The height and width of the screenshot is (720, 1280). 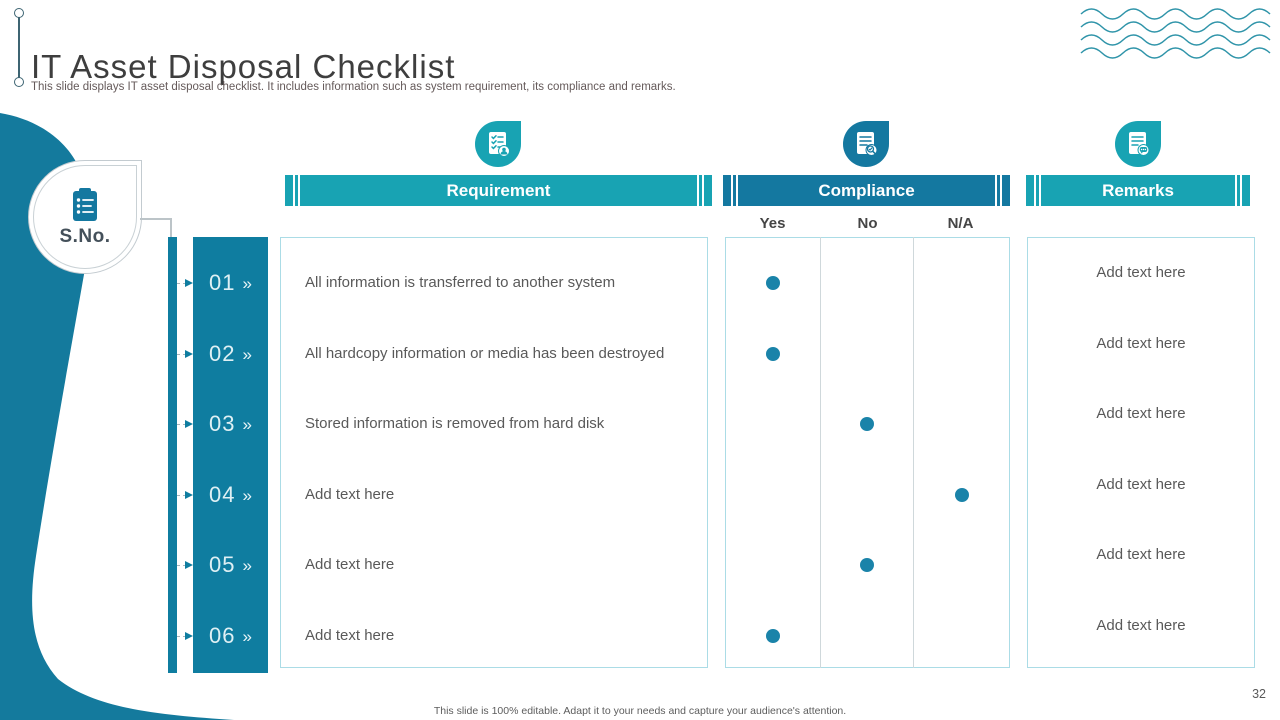 What do you see at coordinates (19, 82) in the screenshot?
I see `accent-dot-bottom` at bounding box center [19, 82].